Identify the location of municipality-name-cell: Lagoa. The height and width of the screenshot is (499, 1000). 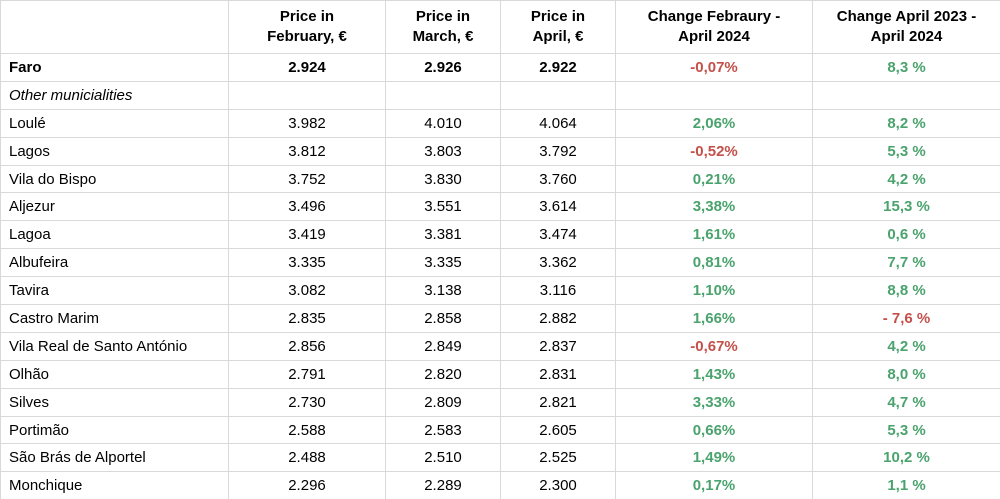
(114, 235).